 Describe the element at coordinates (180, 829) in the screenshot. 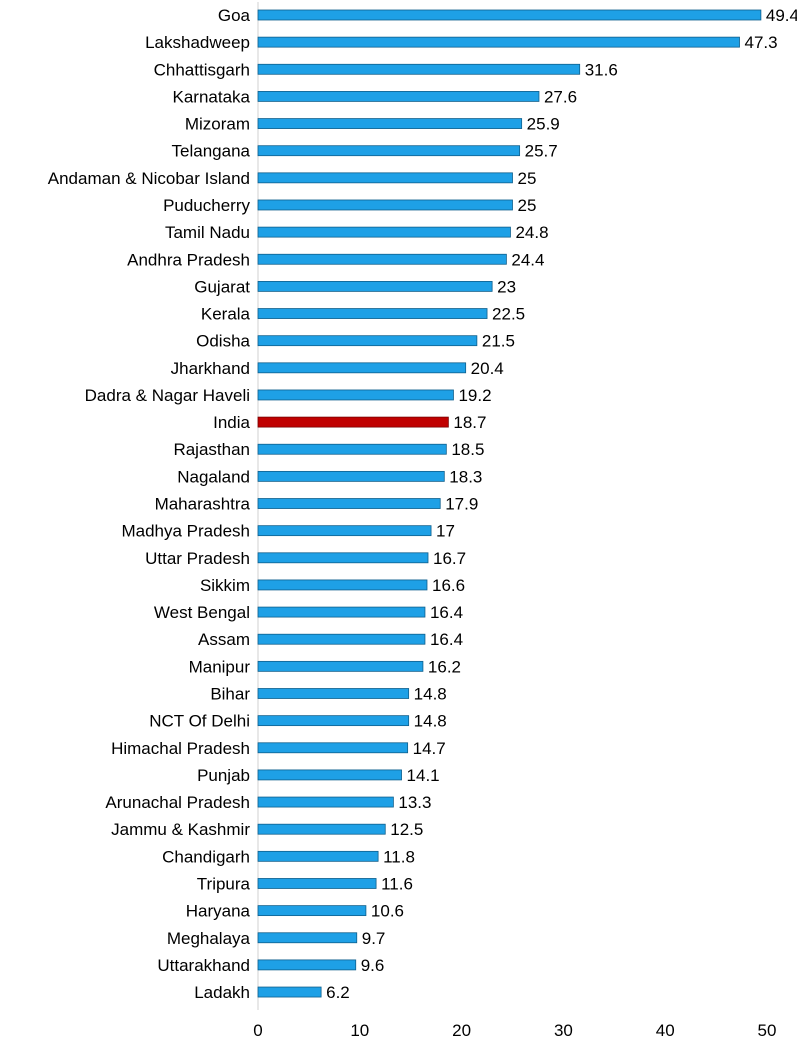

I see `category-label-jammu-kashmir: Jammu & Kashmir` at that location.